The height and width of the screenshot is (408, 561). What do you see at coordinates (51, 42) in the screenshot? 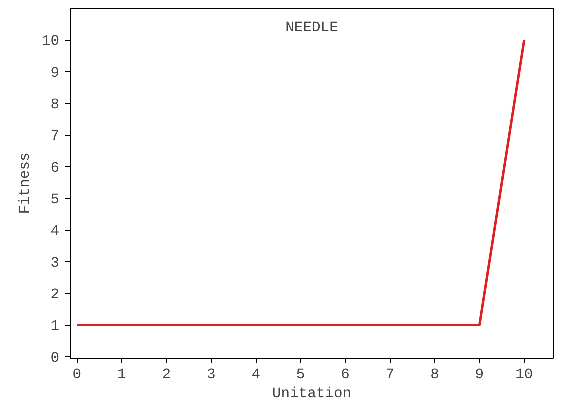
I see `y-tick-label: 10` at bounding box center [51, 42].